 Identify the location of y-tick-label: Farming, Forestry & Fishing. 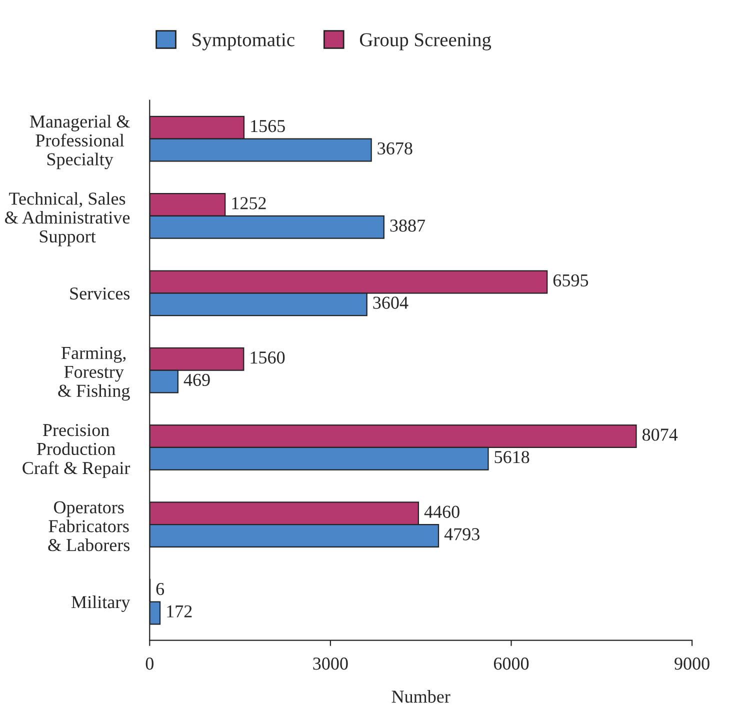
(94, 373).